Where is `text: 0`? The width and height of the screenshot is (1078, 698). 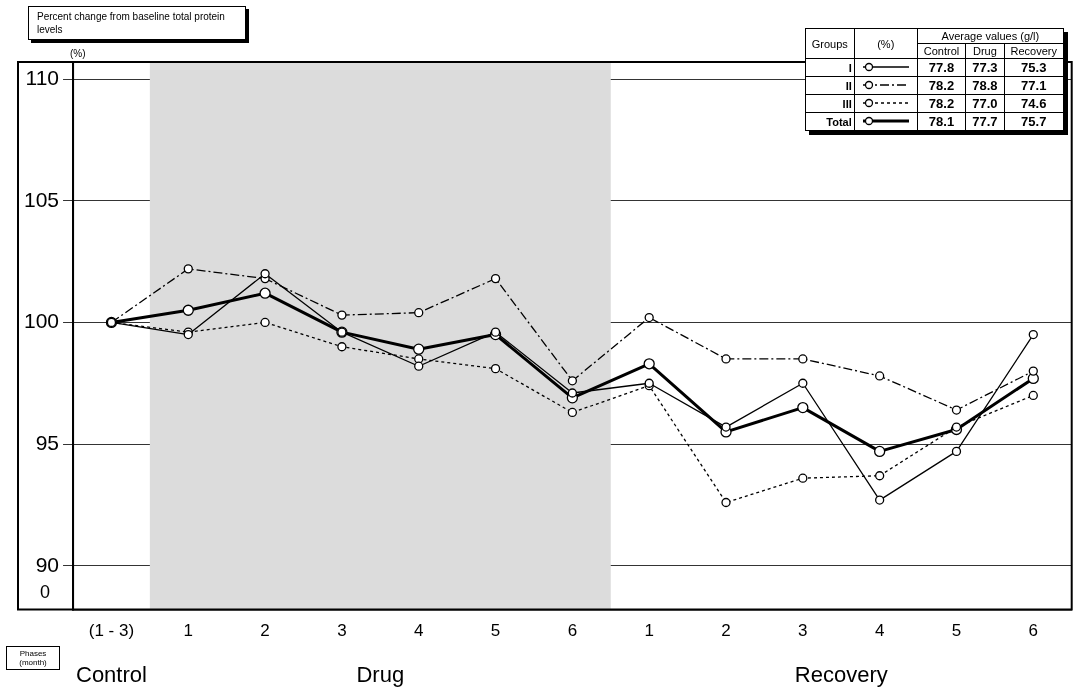
text: 0 is located at coordinates (45, 592).